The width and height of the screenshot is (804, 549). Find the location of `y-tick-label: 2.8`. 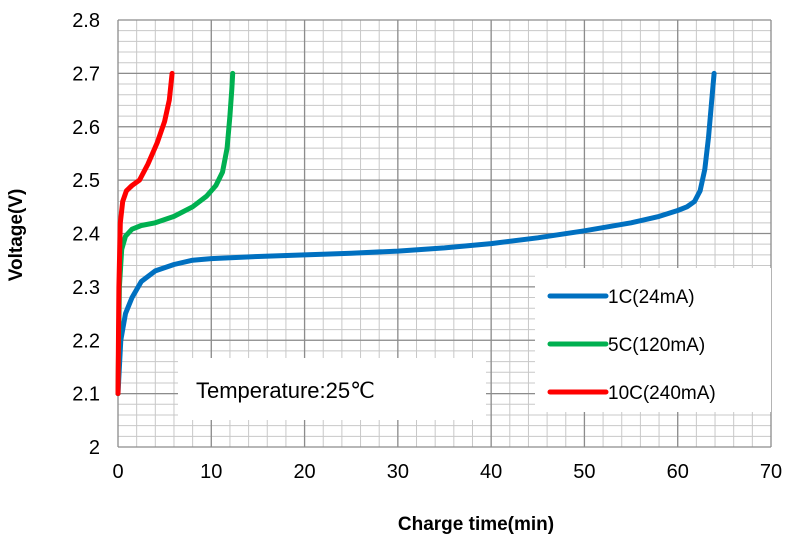

y-tick-label: 2.8 is located at coordinates (86, 21).